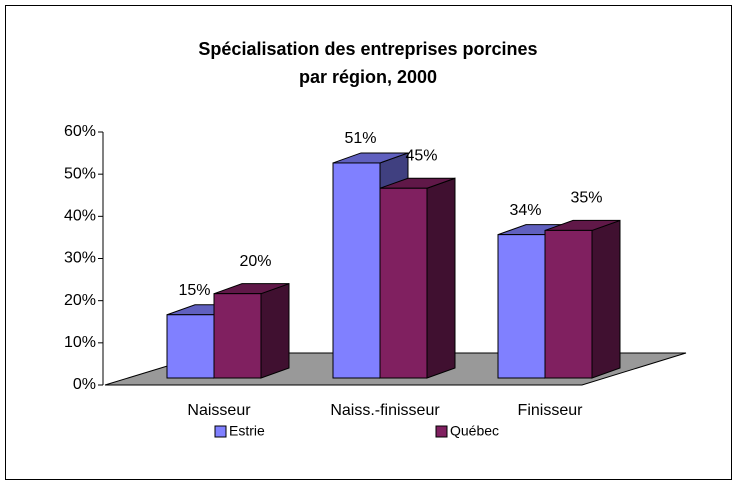 The height and width of the screenshot is (485, 737). I want to click on legend-label: Québec, so click(474, 431).